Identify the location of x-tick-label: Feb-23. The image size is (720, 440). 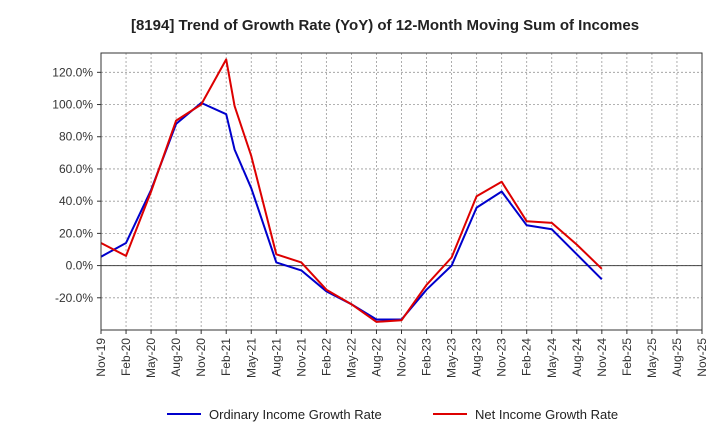
(427, 357).